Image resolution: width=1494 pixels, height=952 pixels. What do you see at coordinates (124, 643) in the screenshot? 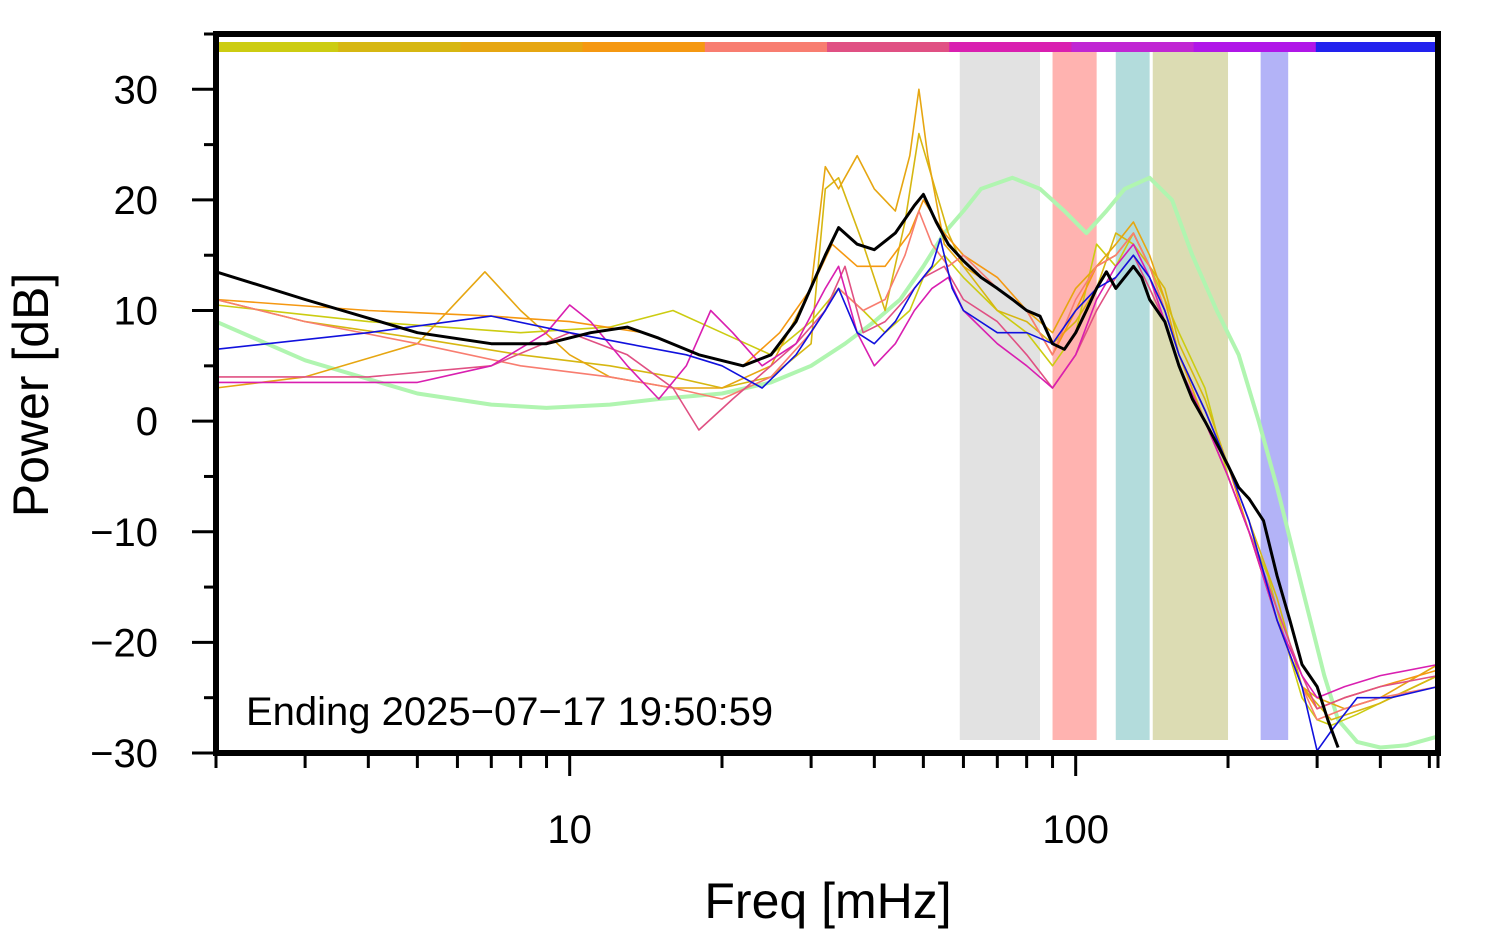
I see `y-tick-label: −20` at bounding box center [124, 643].